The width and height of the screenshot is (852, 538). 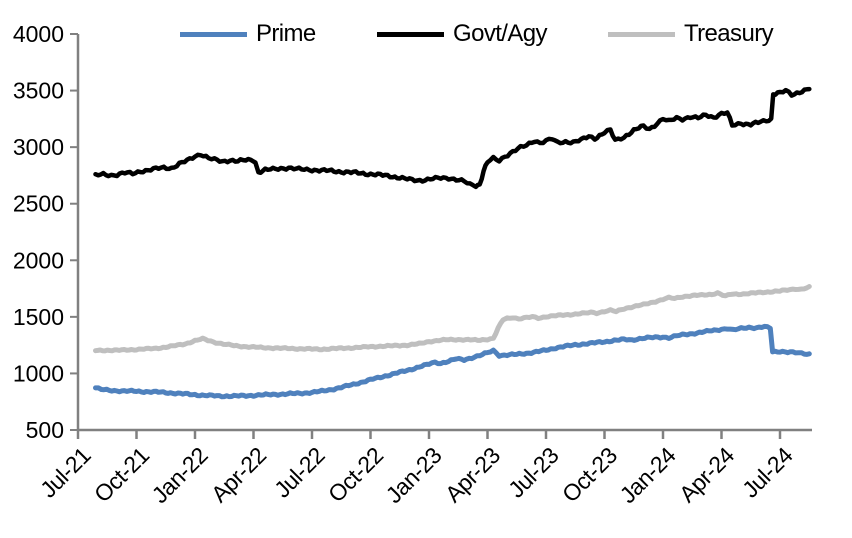 I want to click on x-tick-label: Jan-24, so click(x=648, y=475).